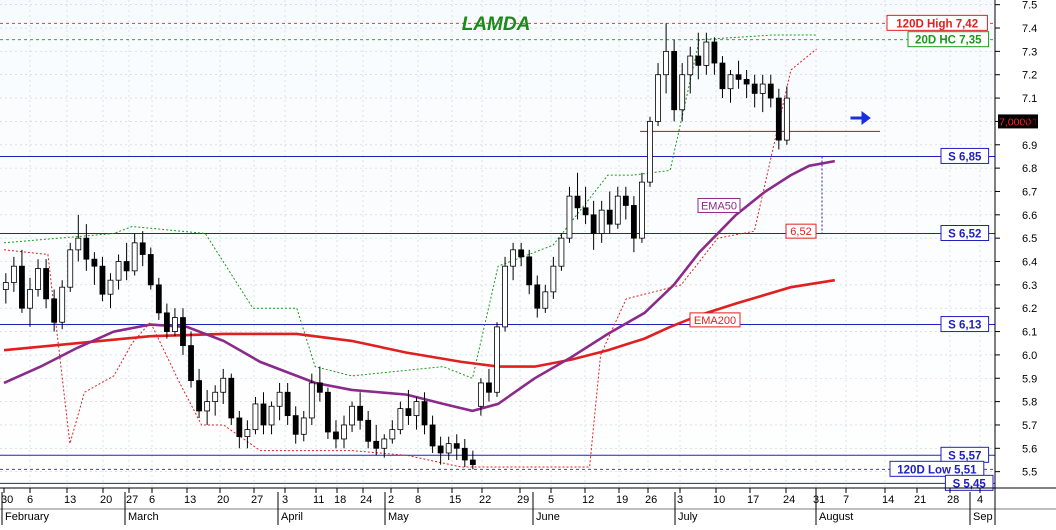  Describe the element at coordinates (1029, 216) in the screenshot. I see `y-tick-label: 6.6` at that location.